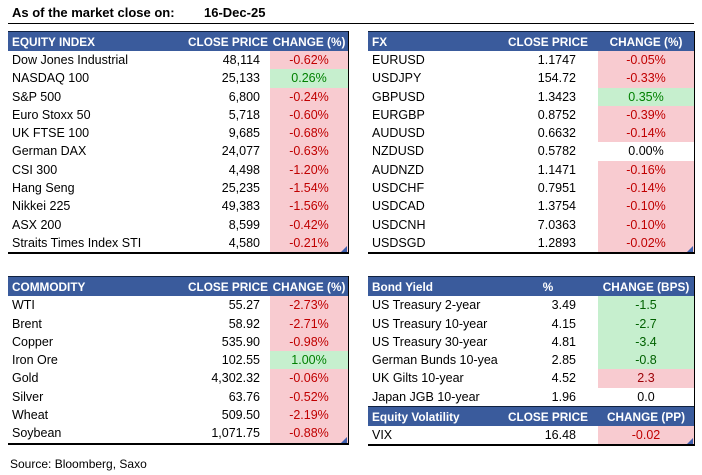 The image size is (702, 475). What do you see at coordinates (178, 96) in the screenshot?
I see `table-row: S&P 500 6,800 -0.24%` at bounding box center [178, 96].